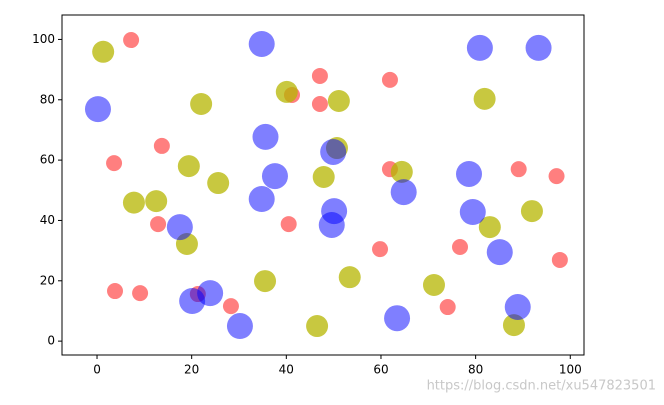 This screenshot has width=664, height=405. What do you see at coordinates (97, 370) in the screenshot?
I see `x-tick-label: 0` at bounding box center [97, 370].